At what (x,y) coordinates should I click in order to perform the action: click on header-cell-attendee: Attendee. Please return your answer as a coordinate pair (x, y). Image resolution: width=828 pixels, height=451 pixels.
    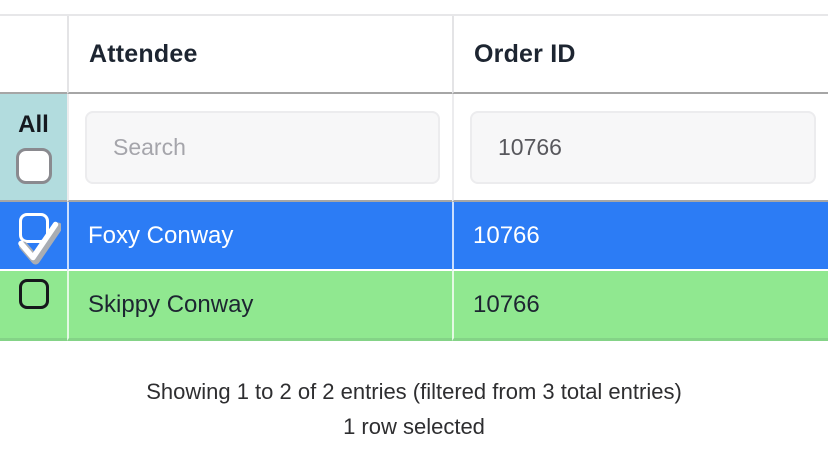
    Looking at the image, I should click on (259, 55).